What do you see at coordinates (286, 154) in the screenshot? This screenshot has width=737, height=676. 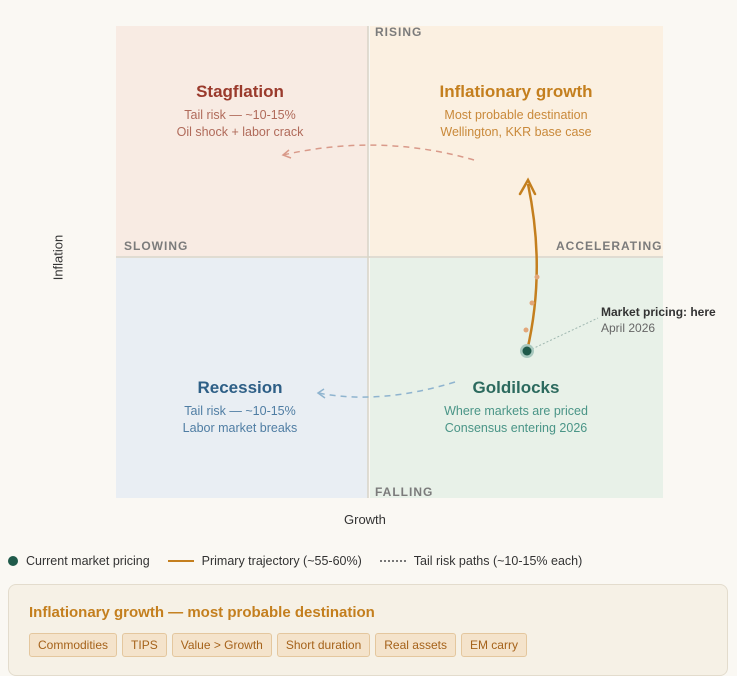 I see `tail-arrowhead-stagflation` at bounding box center [286, 154].